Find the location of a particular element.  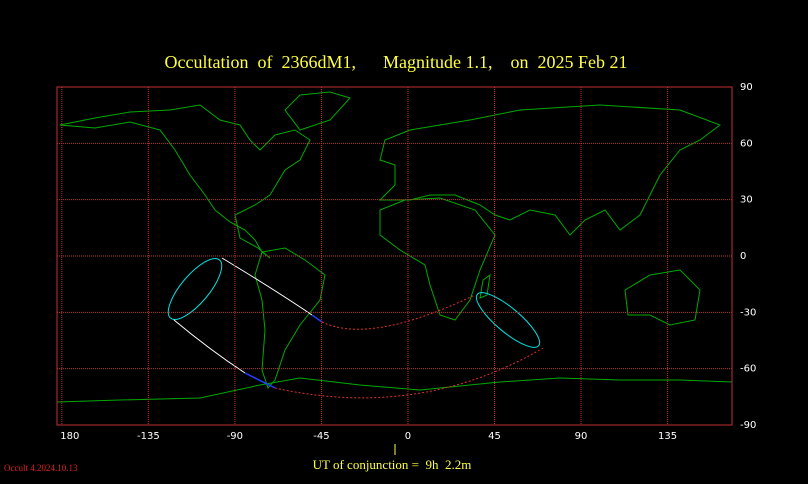

x-tick-label: 135 is located at coordinates (667, 436).